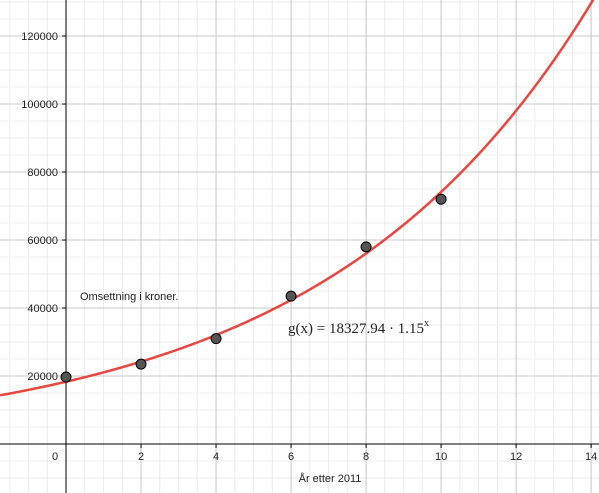 The image size is (599, 493). What do you see at coordinates (55, 457) in the screenshot?
I see `x-tick-label: 0` at bounding box center [55, 457].